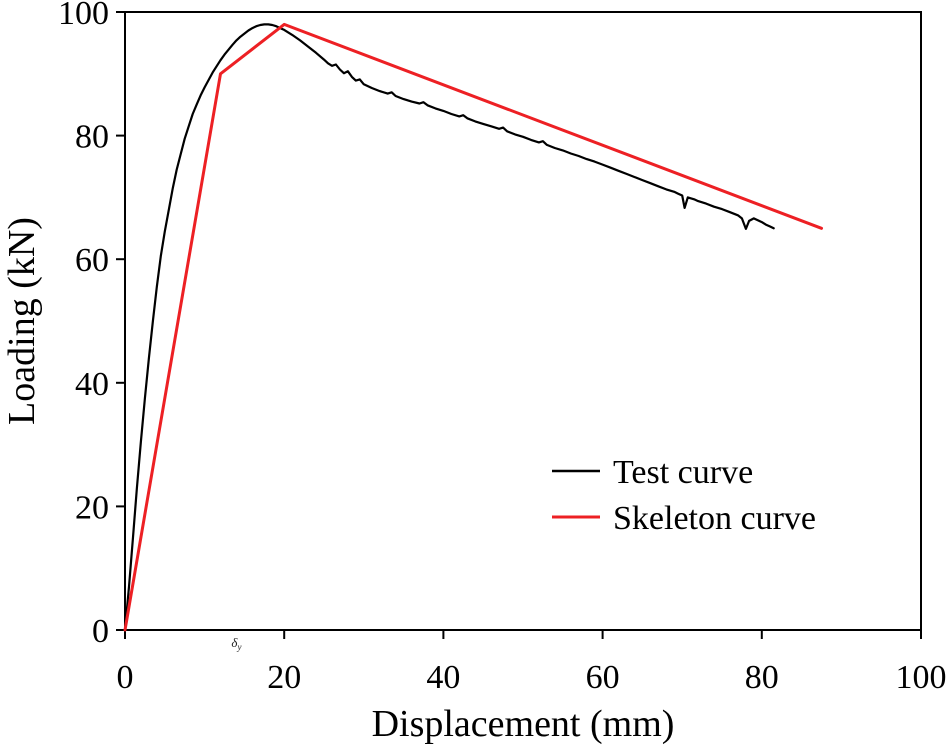 Image resolution: width=950 pixels, height=749 pixels. What do you see at coordinates (443, 677) in the screenshot?
I see `x-tick-label: 40` at bounding box center [443, 677].